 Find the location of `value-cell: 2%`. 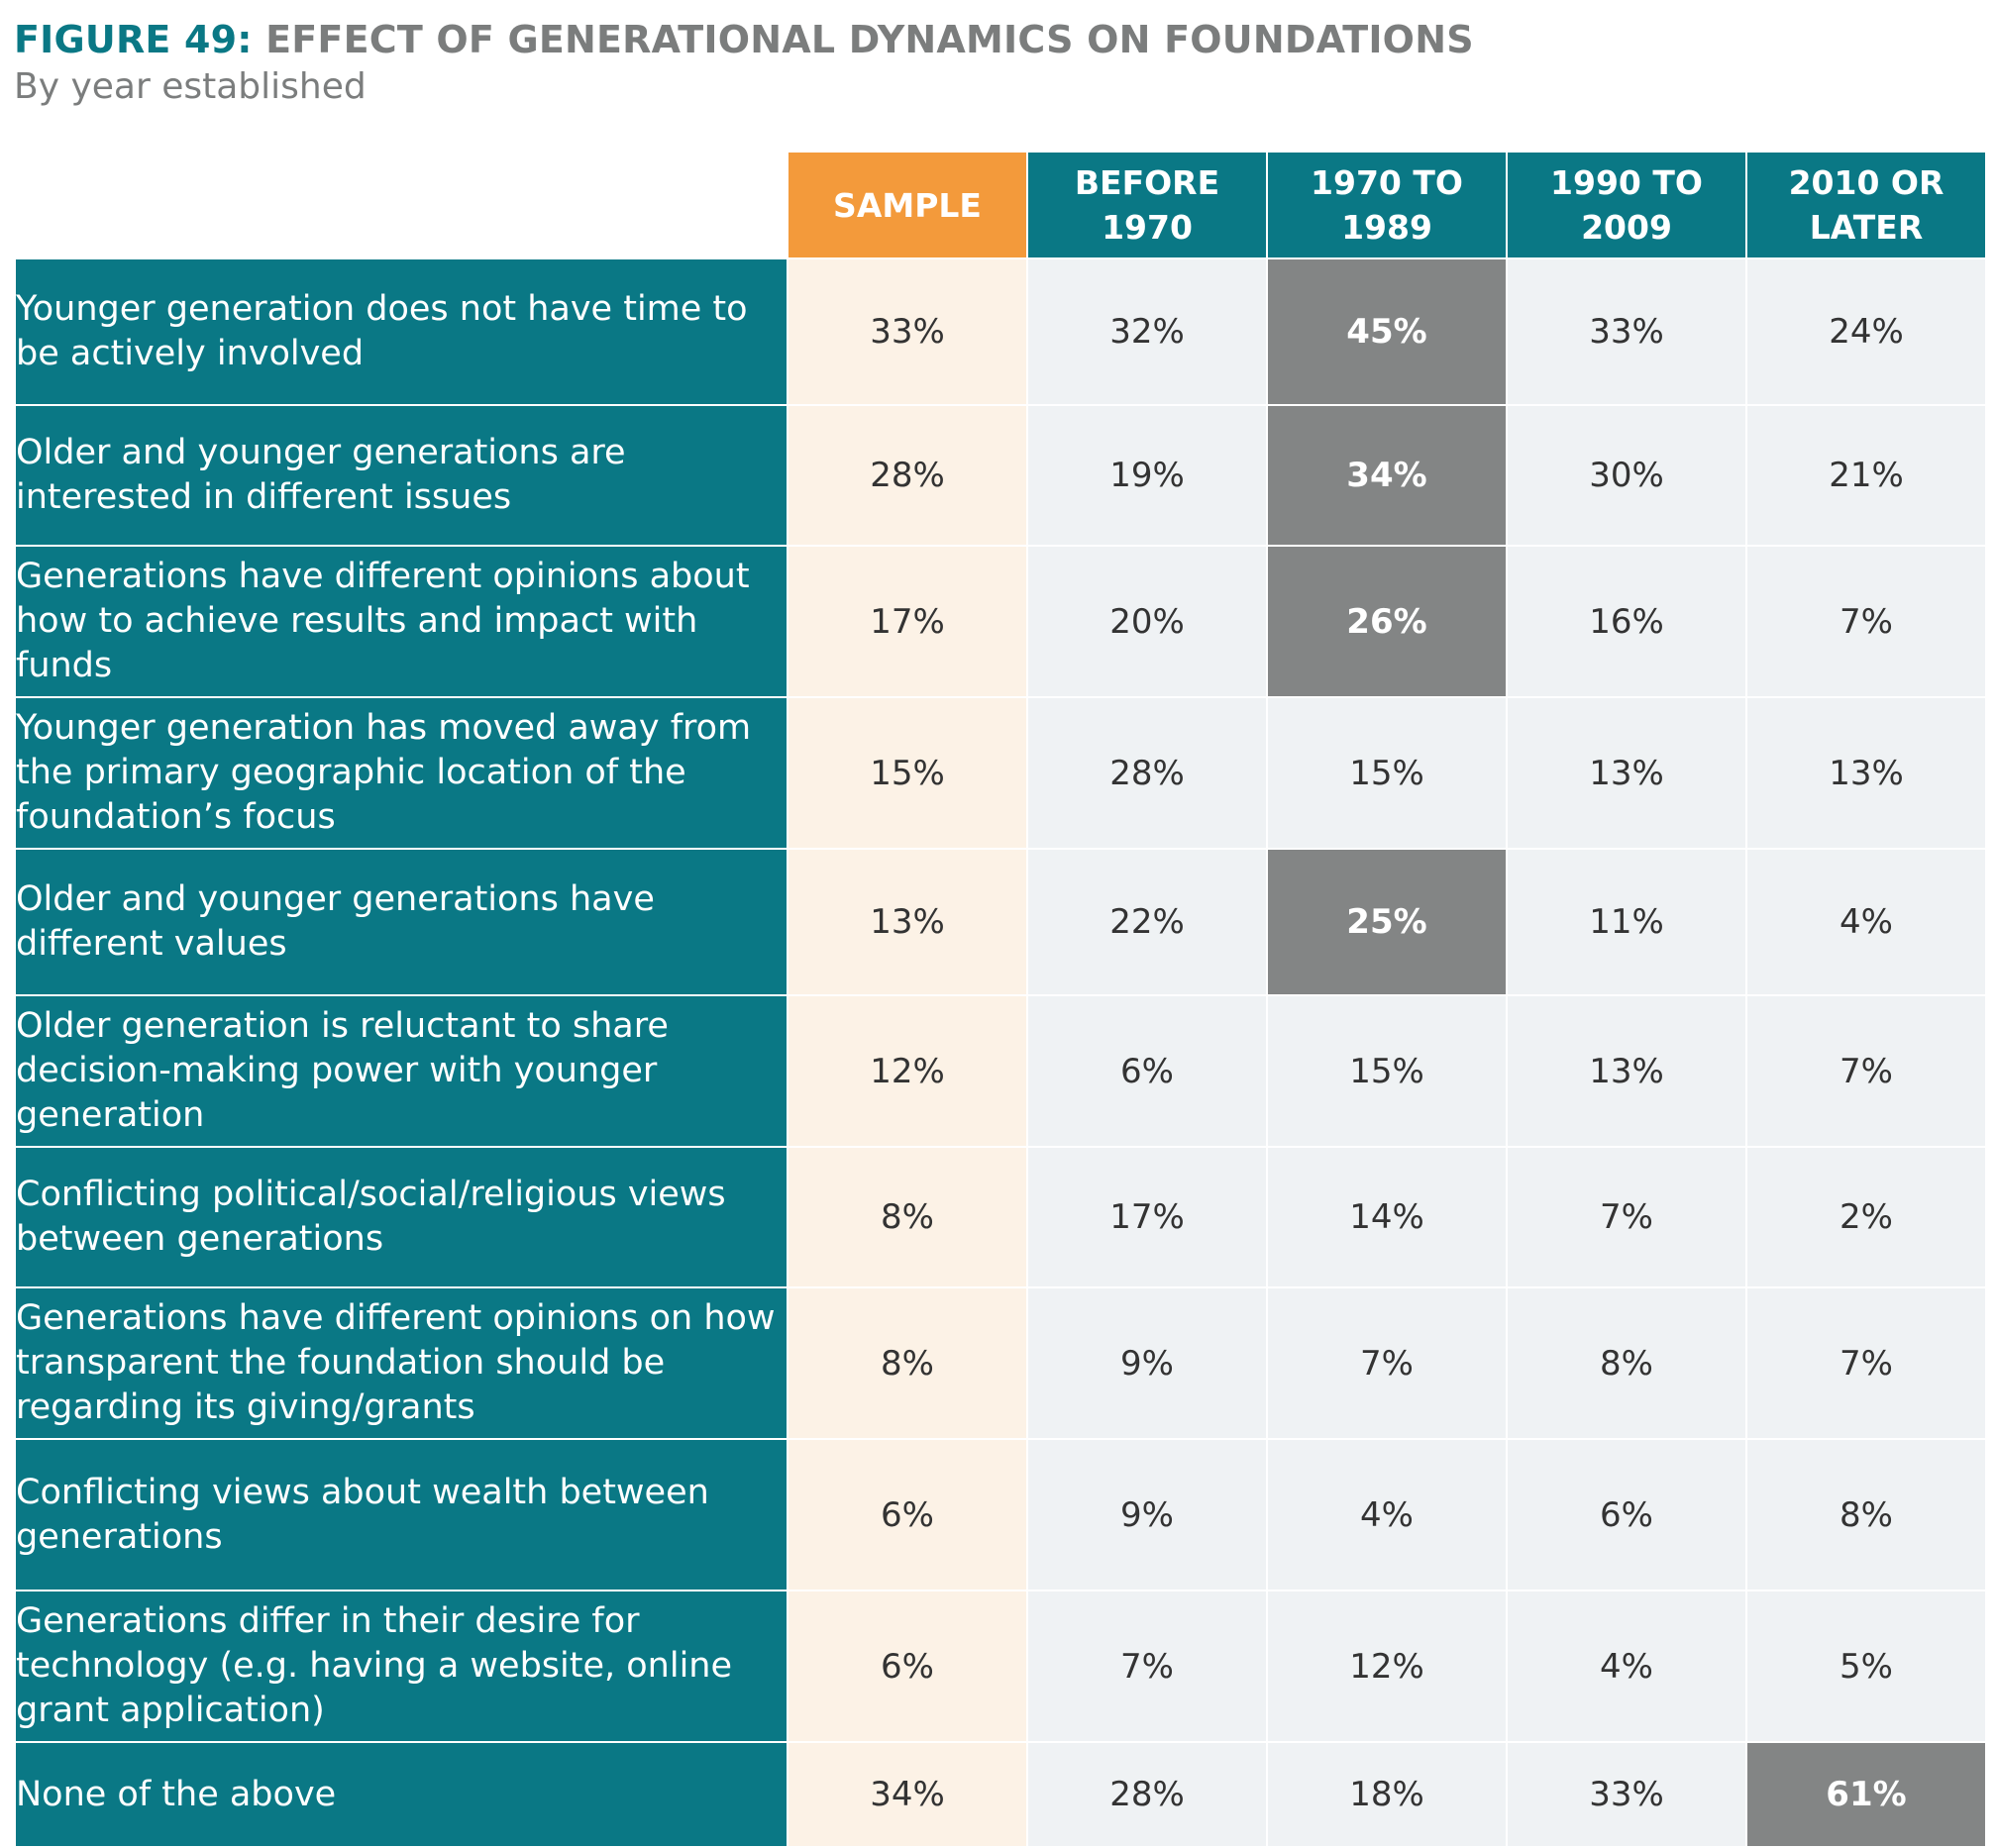

value-cell: 2% is located at coordinates (1866, 1217).